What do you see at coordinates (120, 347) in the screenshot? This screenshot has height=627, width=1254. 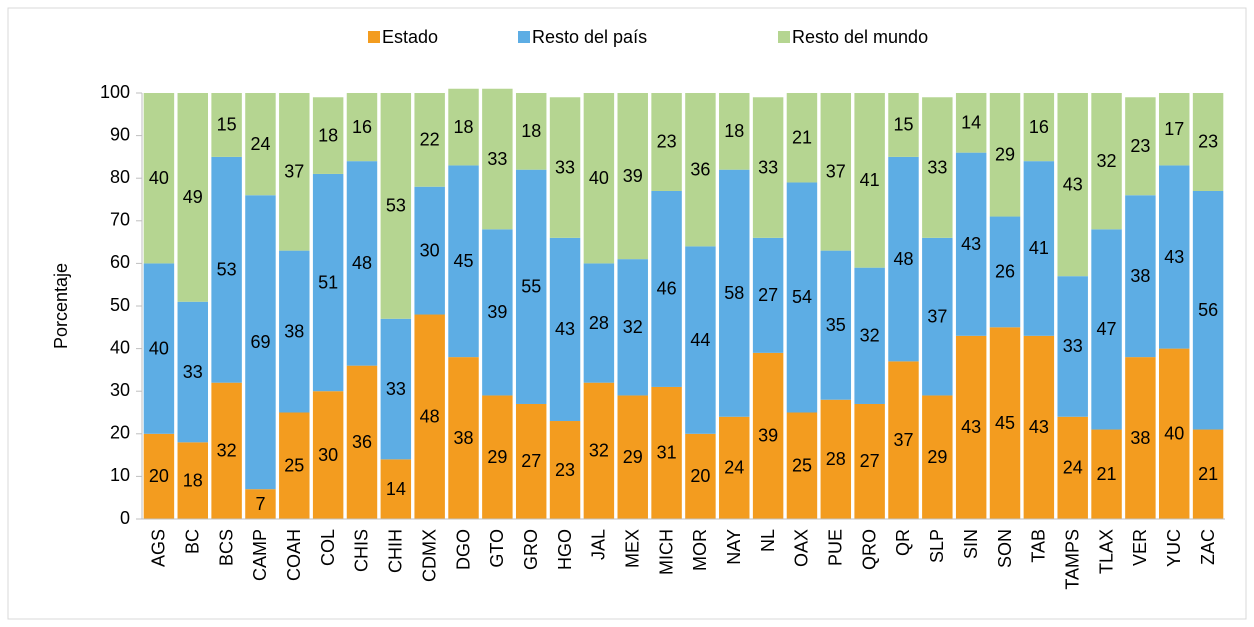 I see `y-tick-label: 40` at bounding box center [120, 347].